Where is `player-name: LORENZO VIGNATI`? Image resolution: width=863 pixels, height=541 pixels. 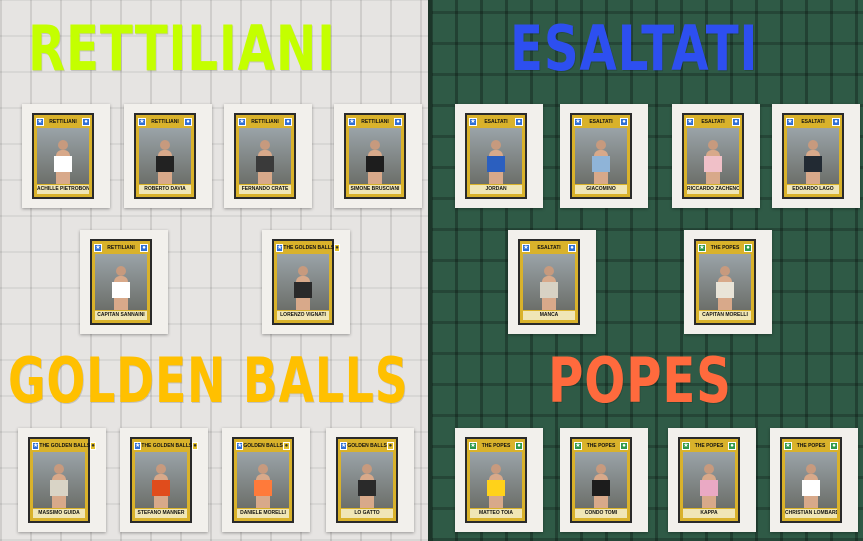 player-name: LORENZO VIGNATI is located at coordinates (303, 315).